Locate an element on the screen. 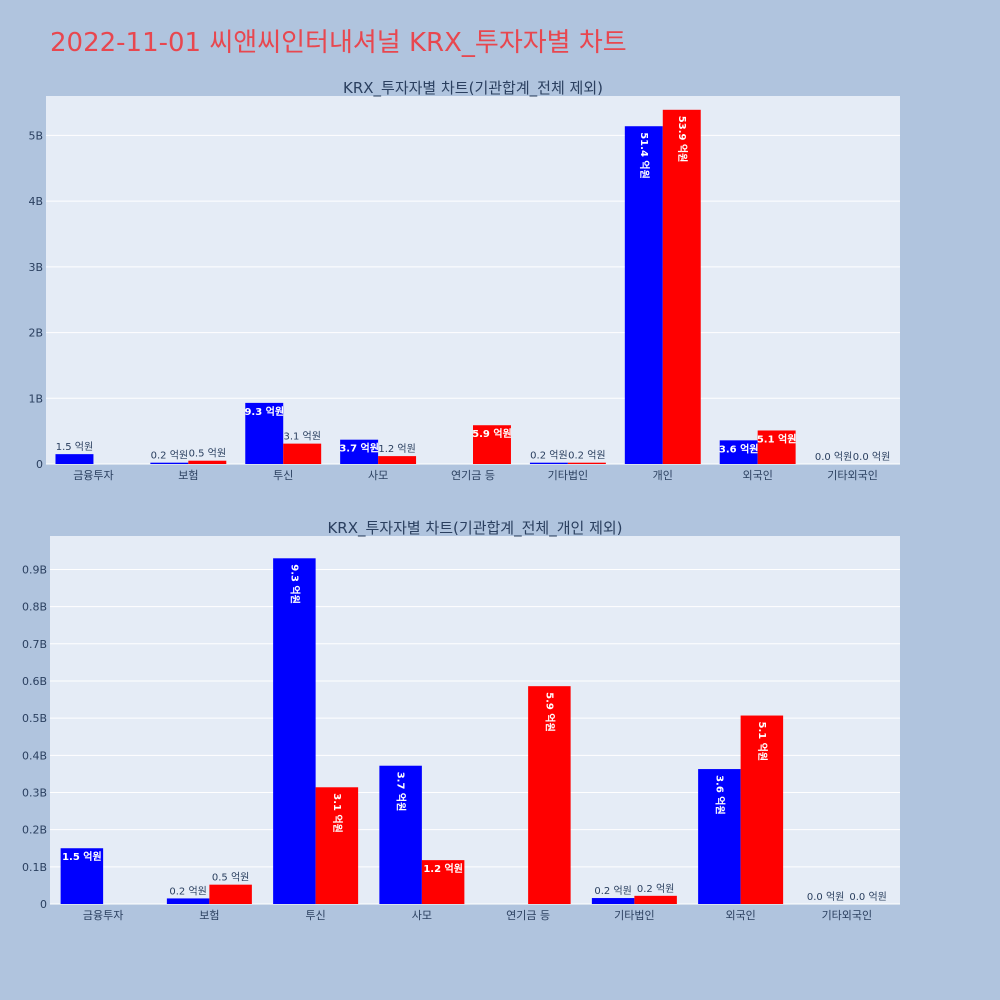  y-tick-label: 0.6B is located at coordinates (34, 681).